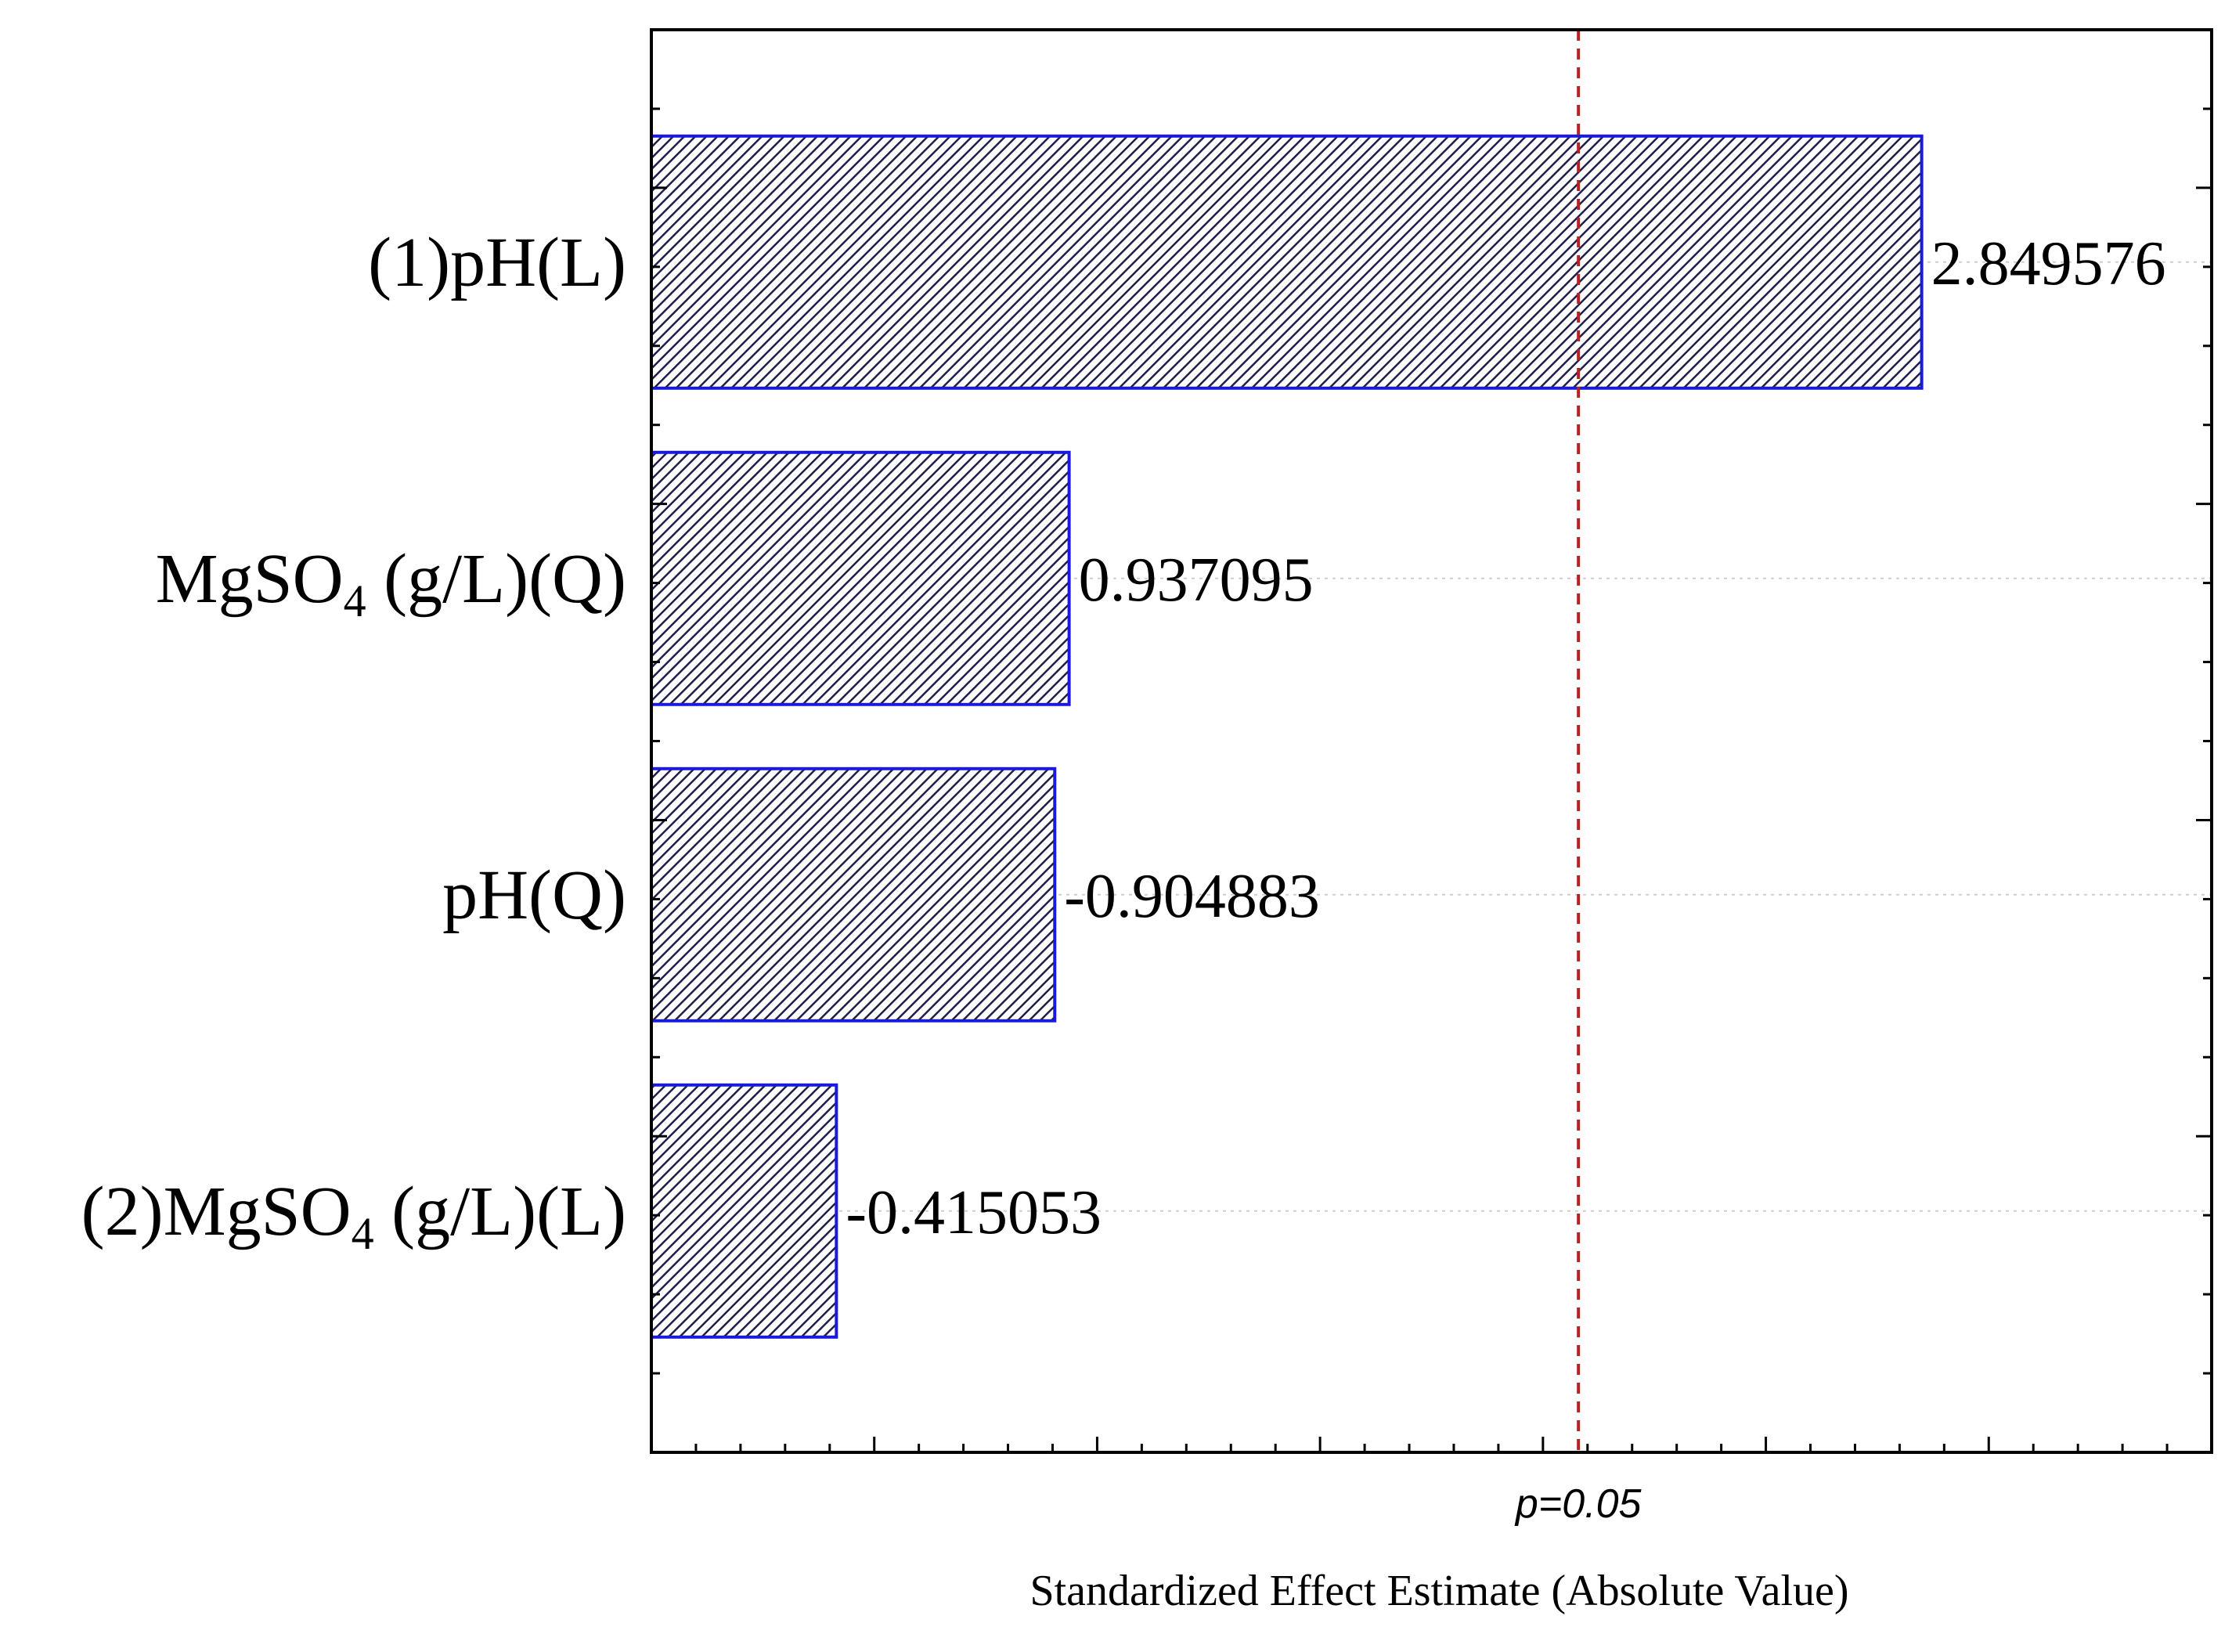 The width and height of the screenshot is (2232, 1652). I want to click on value-label: -0.415053, so click(974, 1212).